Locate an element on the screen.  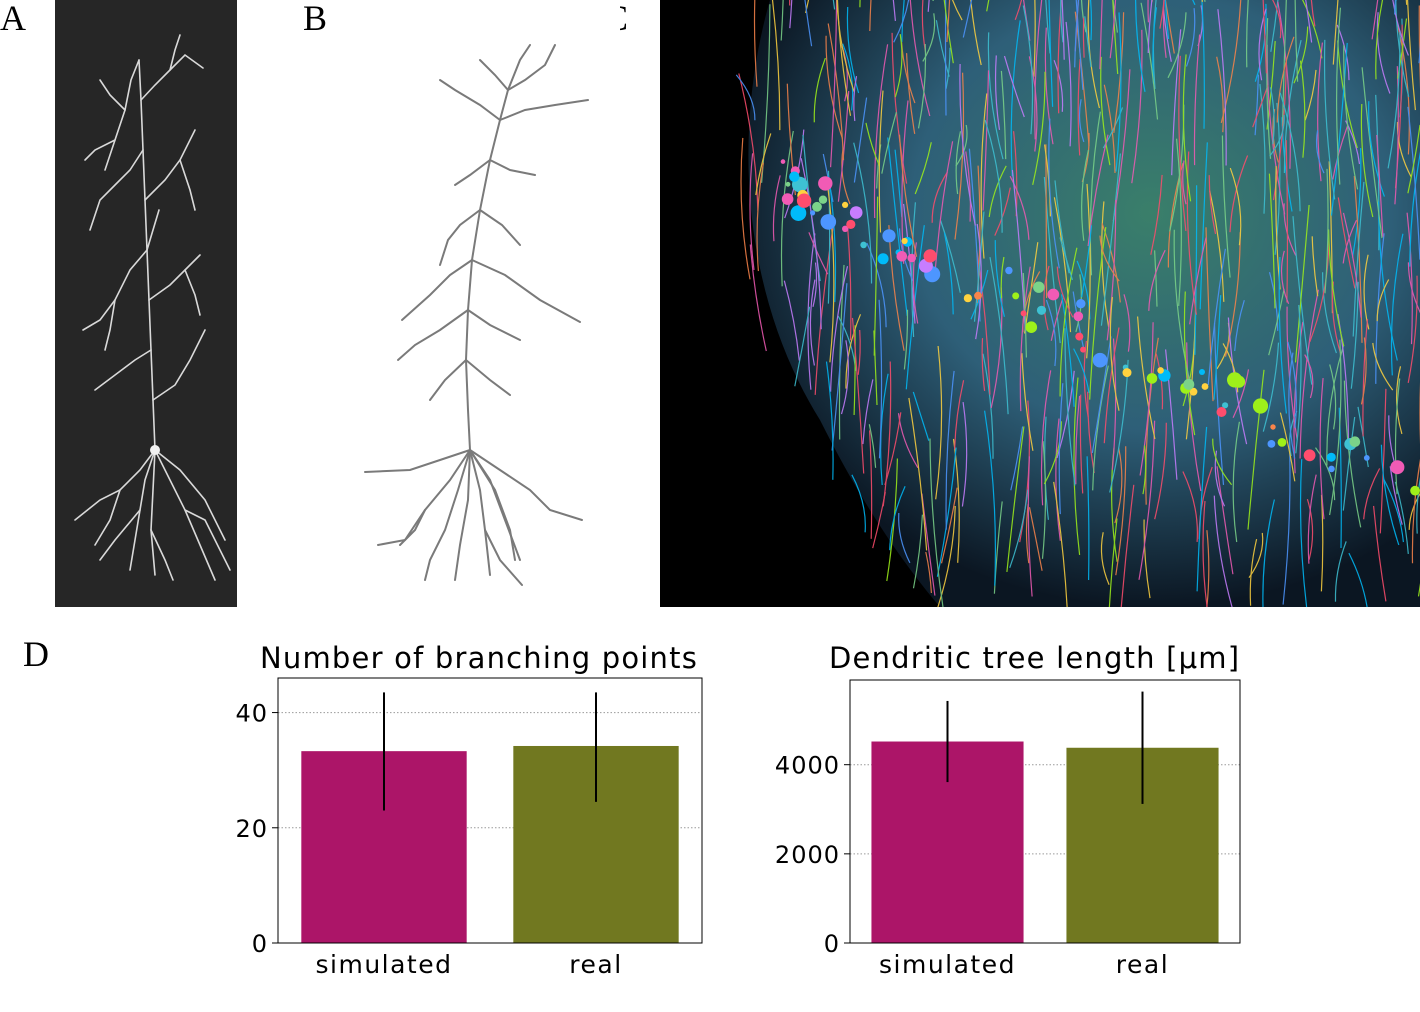
panel-label-b: B is located at coordinates (315, 19).